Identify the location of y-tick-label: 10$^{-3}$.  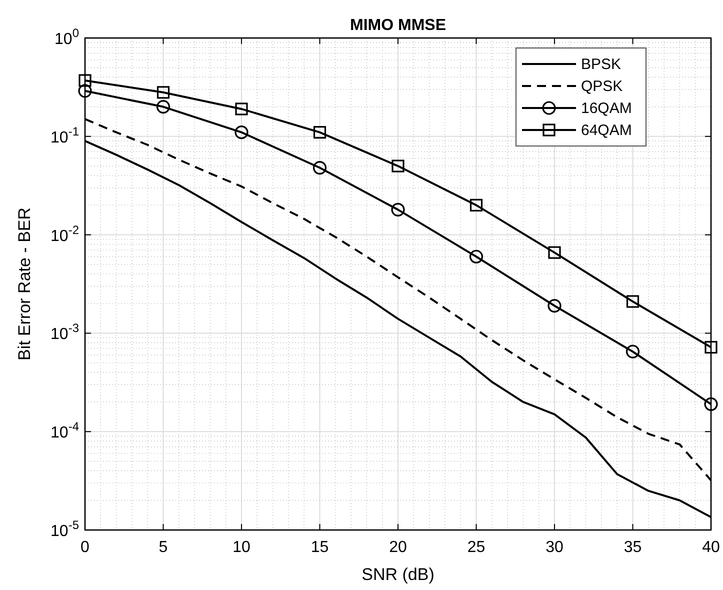
(65, 332).